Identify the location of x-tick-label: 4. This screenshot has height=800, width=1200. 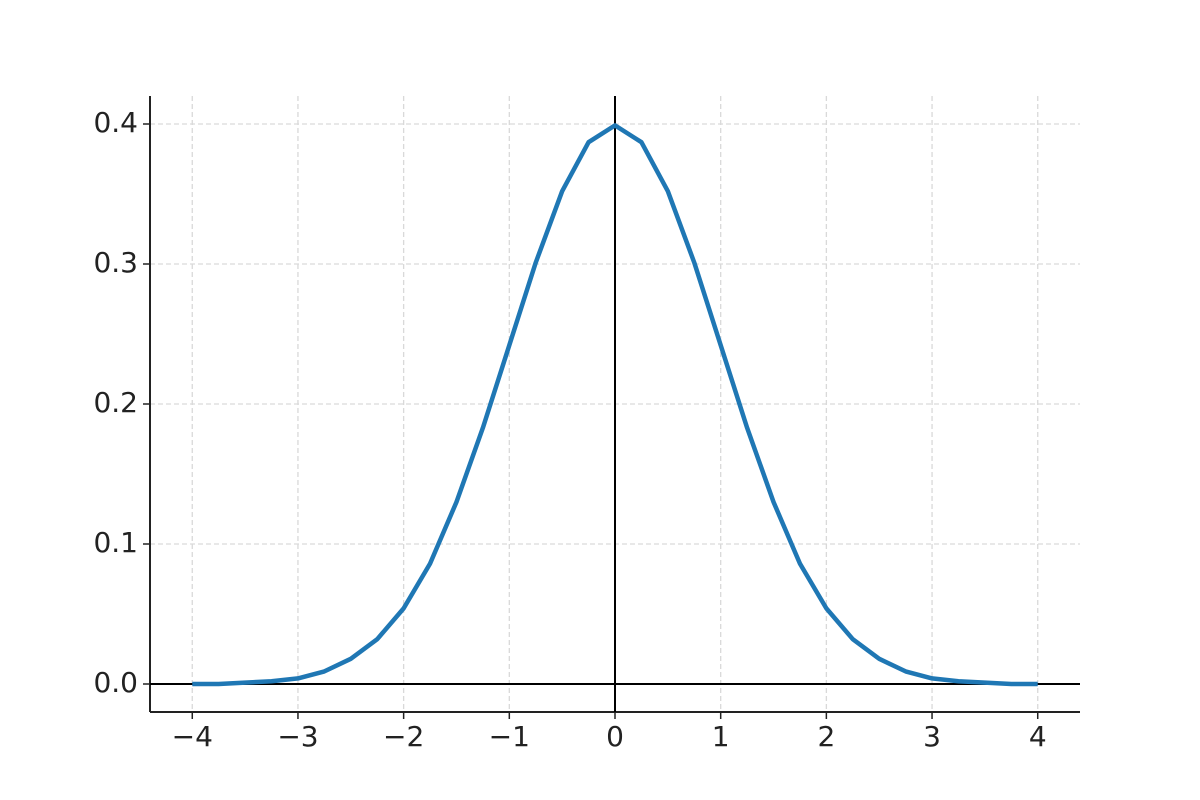
(1038, 736).